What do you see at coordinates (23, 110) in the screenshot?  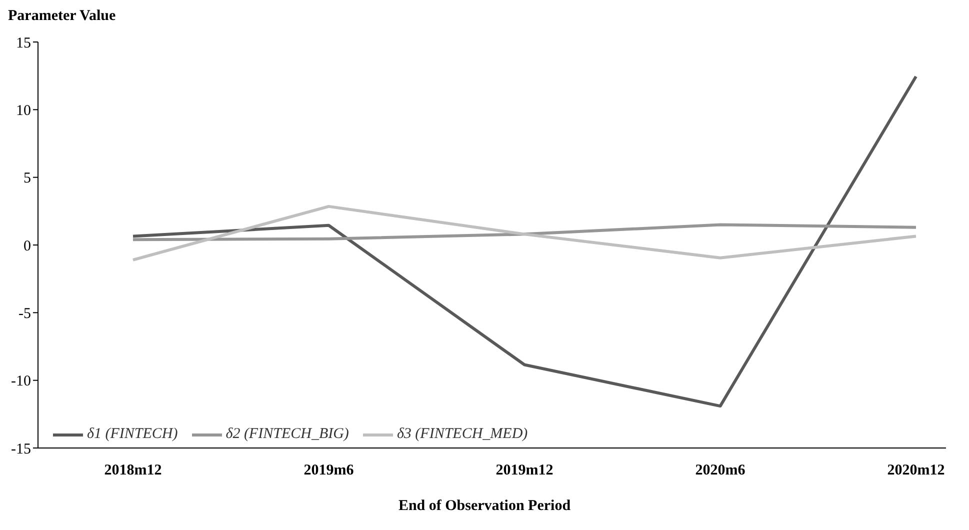 I see `y-tick-label: 10` at bounding box center [23, 110].